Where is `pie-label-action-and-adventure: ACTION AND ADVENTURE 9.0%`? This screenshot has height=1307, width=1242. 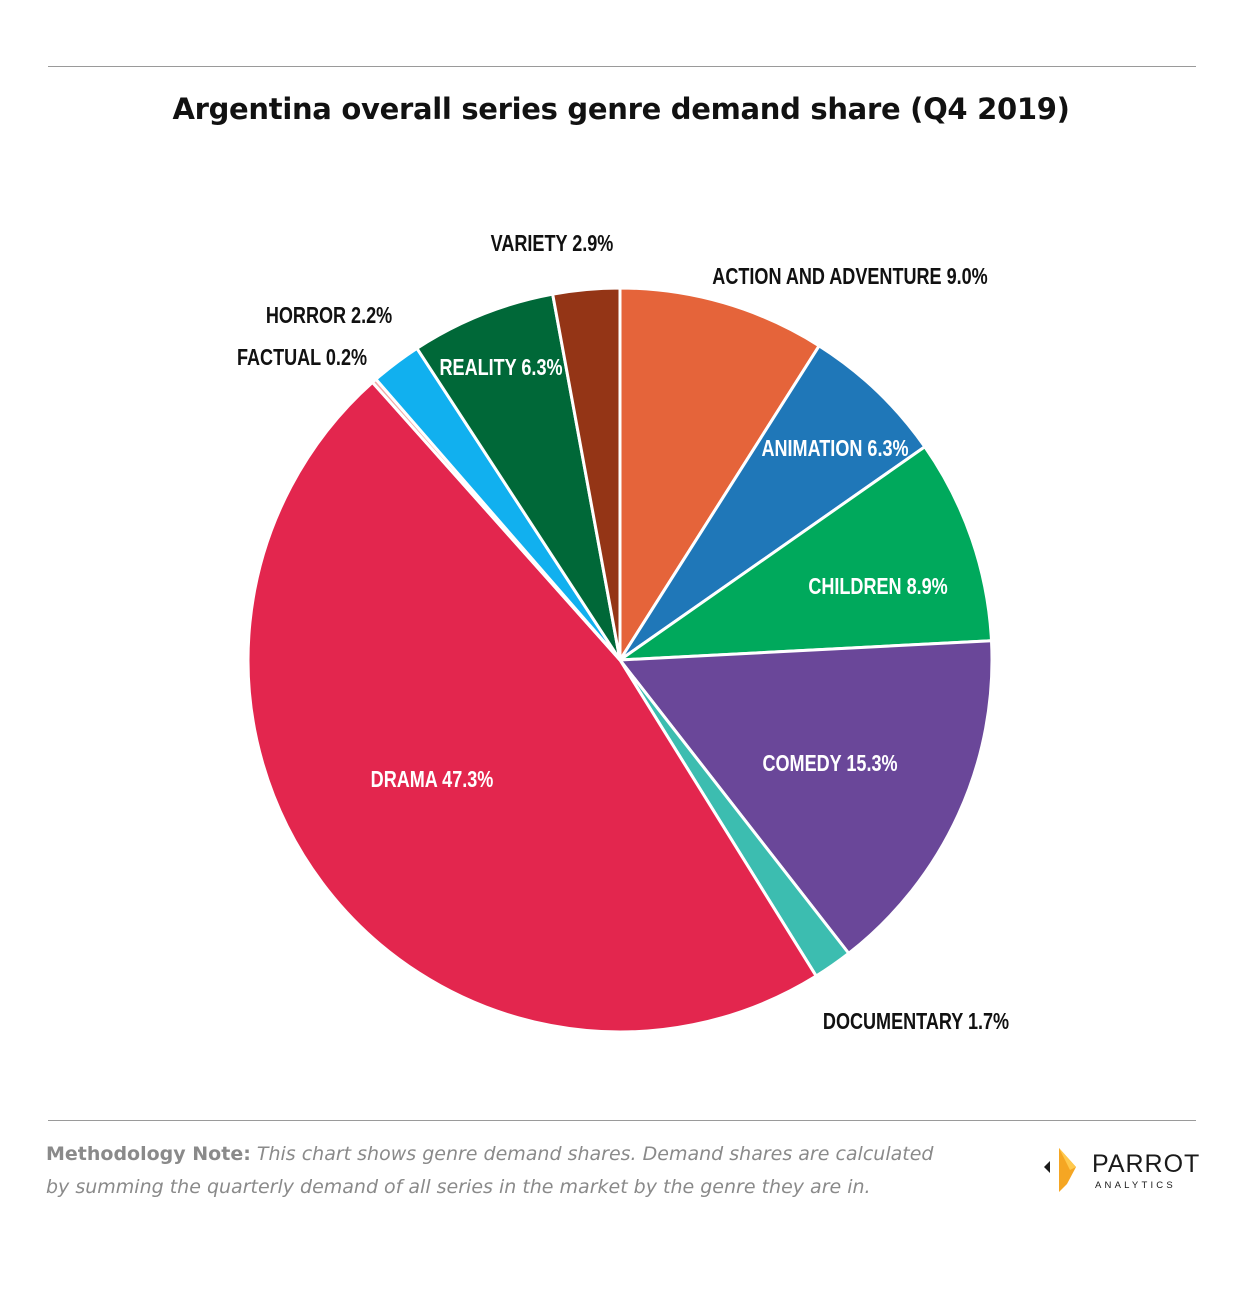 pie-label-action-and-adventure: ACTION AND ADVENTURE 9.0% is located at coordinates (850, 277).